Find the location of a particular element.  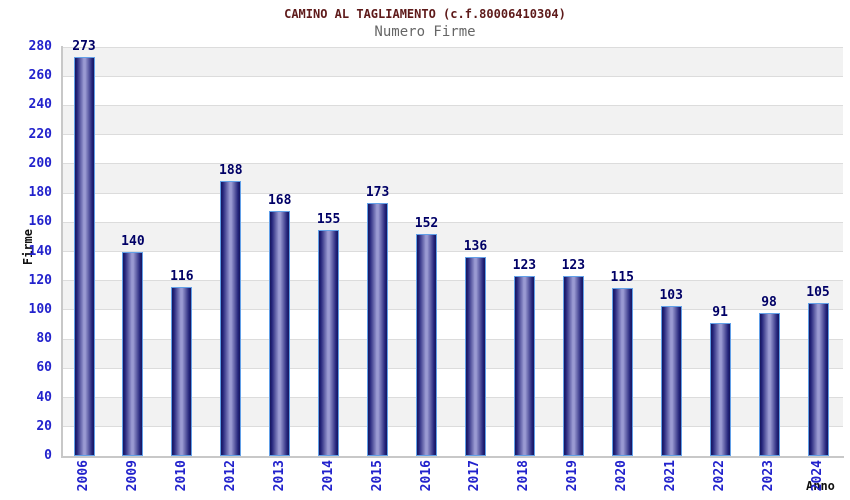

y-tick-label: 120 is located at coordinates (40, 280).